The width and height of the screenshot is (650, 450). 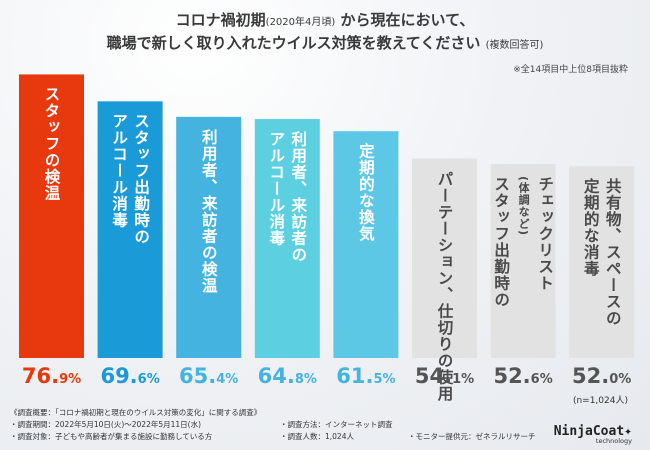 What do you see at coordinates (602, 376) in the screenshot?
I see `value-label-8: 52.0%` at bounding box center [602, 376].